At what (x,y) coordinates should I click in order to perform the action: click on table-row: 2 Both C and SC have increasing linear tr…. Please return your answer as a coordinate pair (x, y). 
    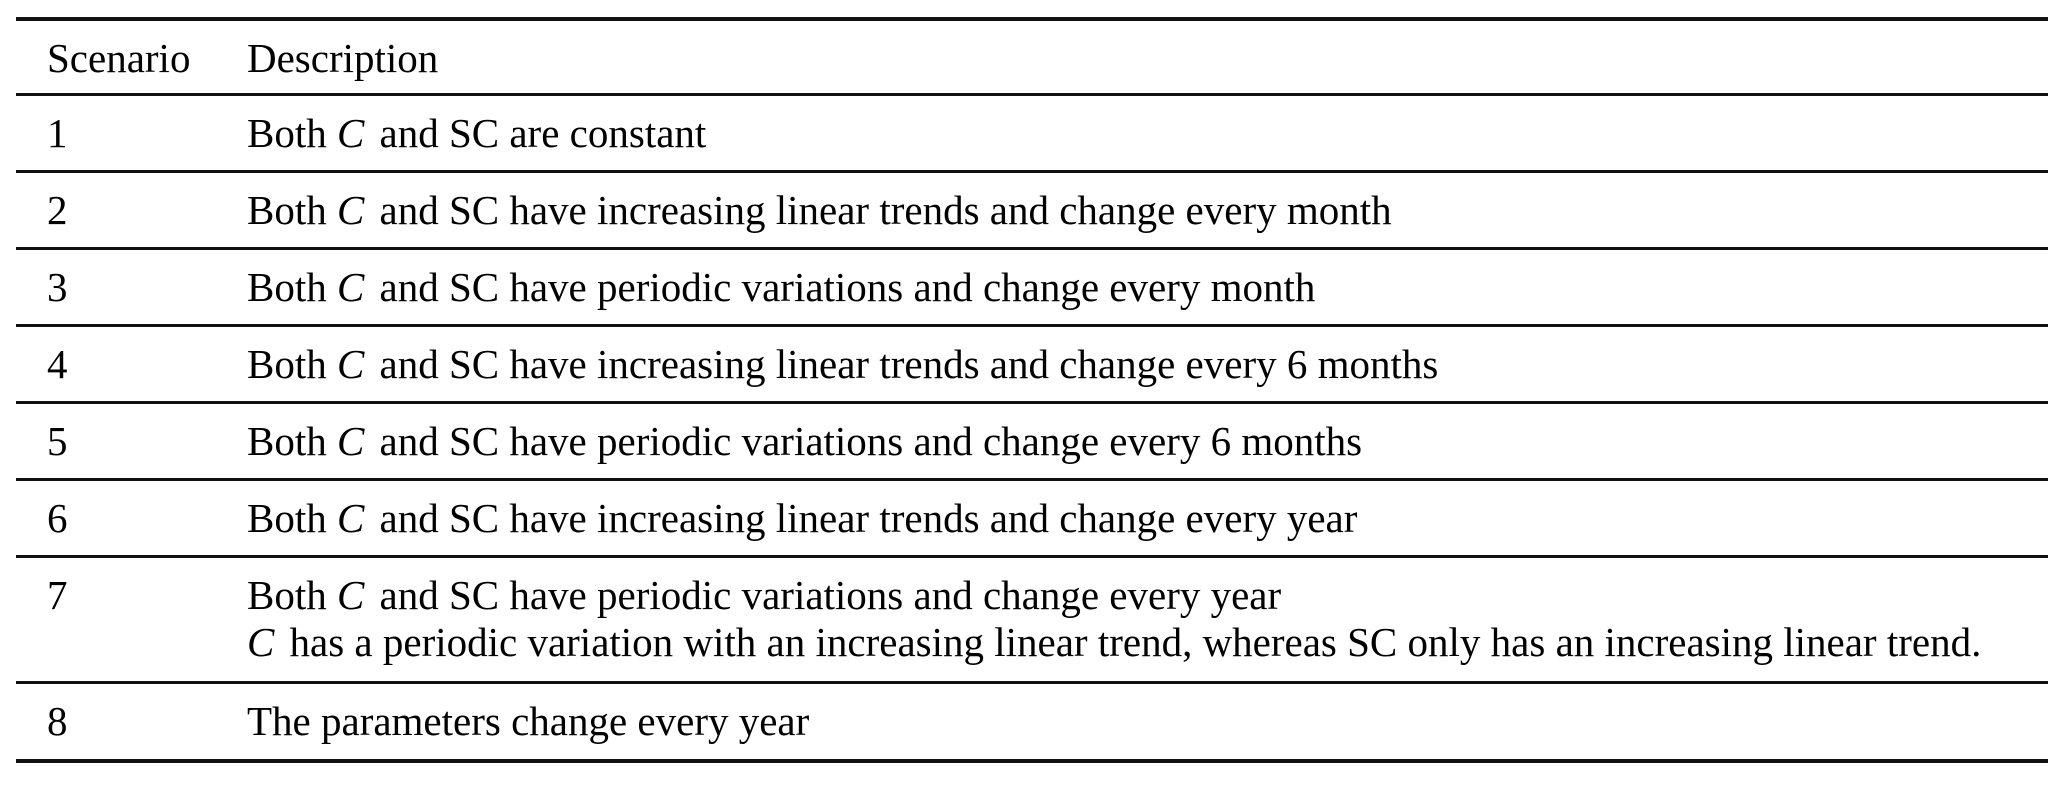
    Looking at the image, I should click on (1032, 209).